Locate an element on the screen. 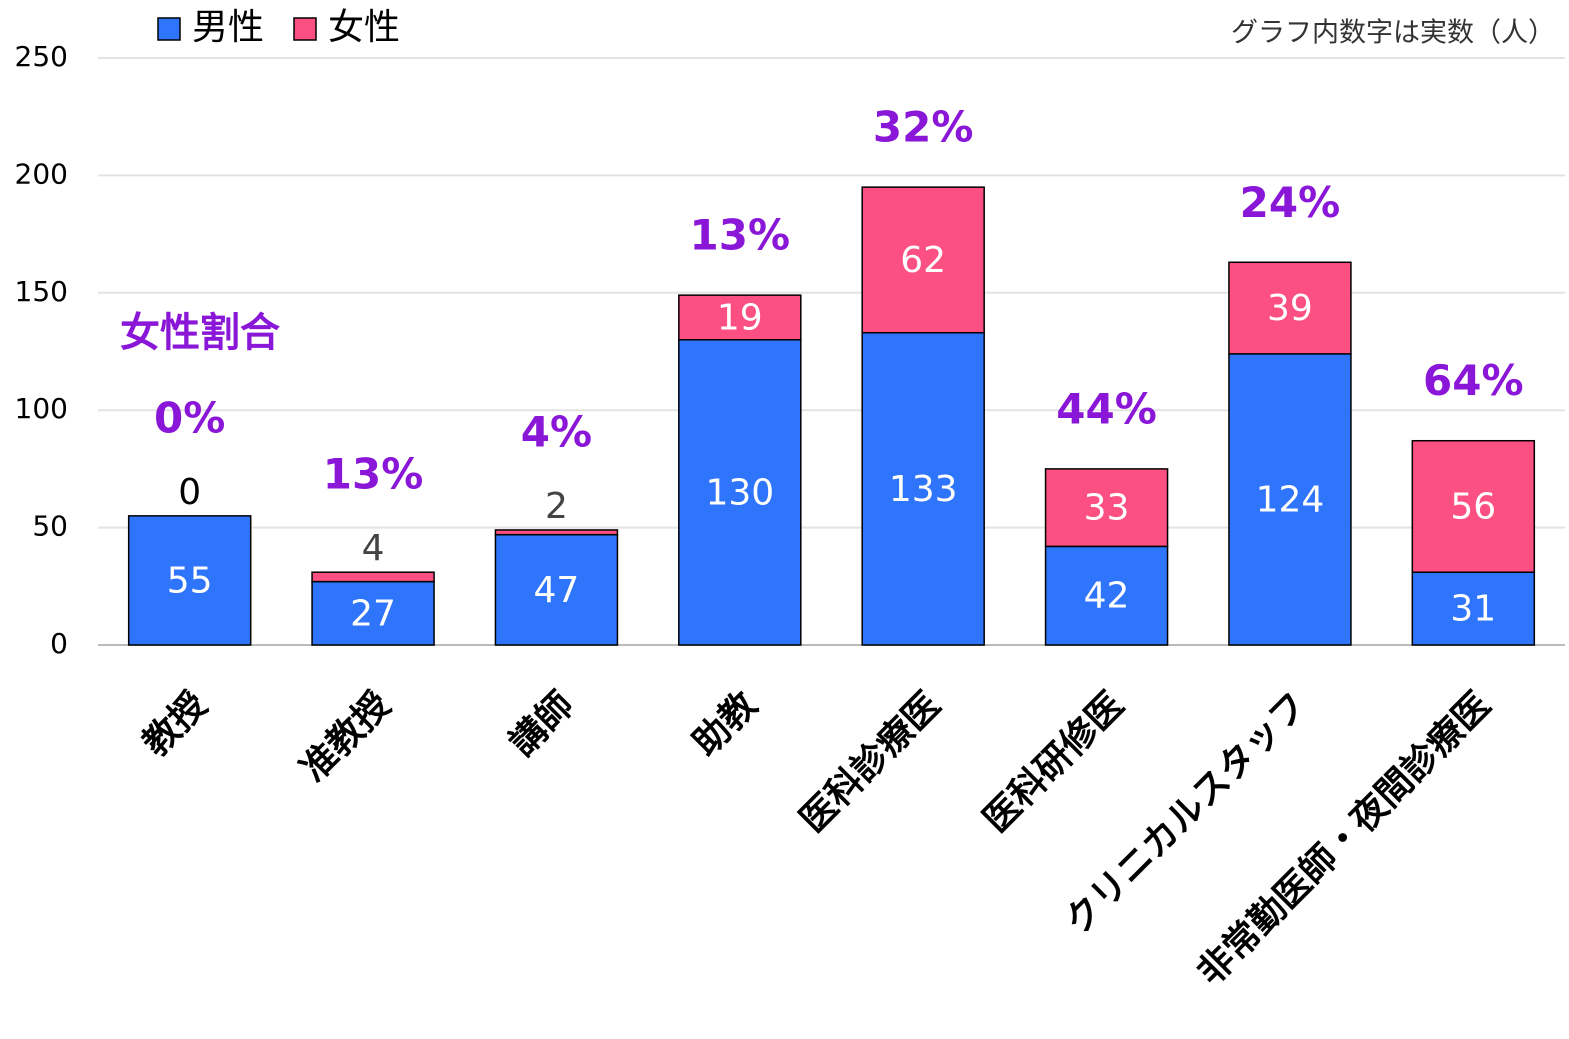  value-label: 42 is located at coordinates (1107, 596).